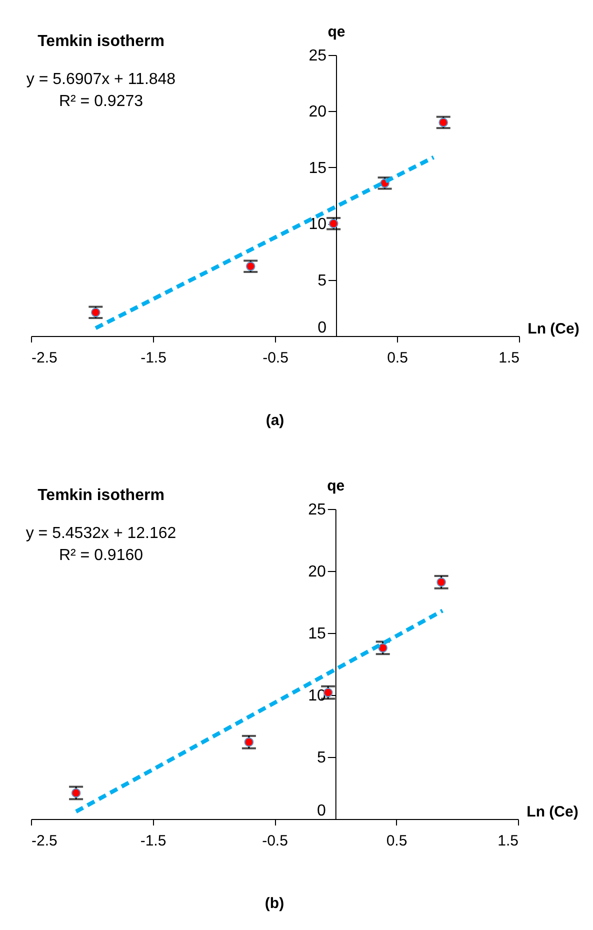 The height and width of the screenshot is (930, 593). What do you see at coordinates (101, 533) in the screenshot?
I see `annotation: y = 5.4532x + 12.162` at bounding box center [101, 533].